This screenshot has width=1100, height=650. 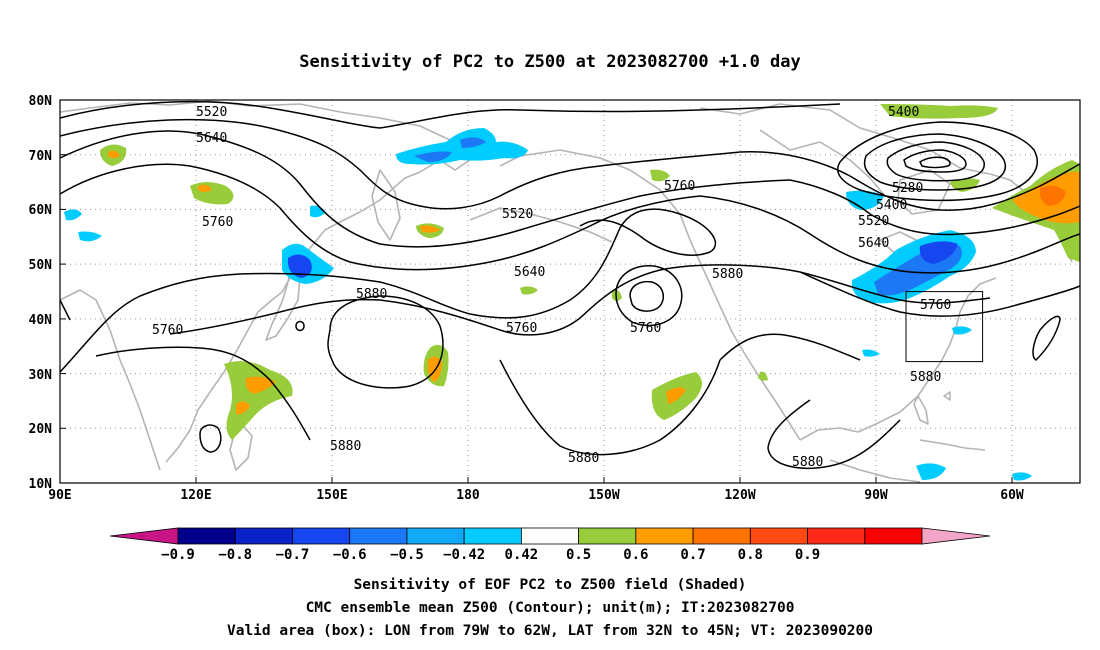 I want to click on lon-label: 180, so click(x=468, y=495).